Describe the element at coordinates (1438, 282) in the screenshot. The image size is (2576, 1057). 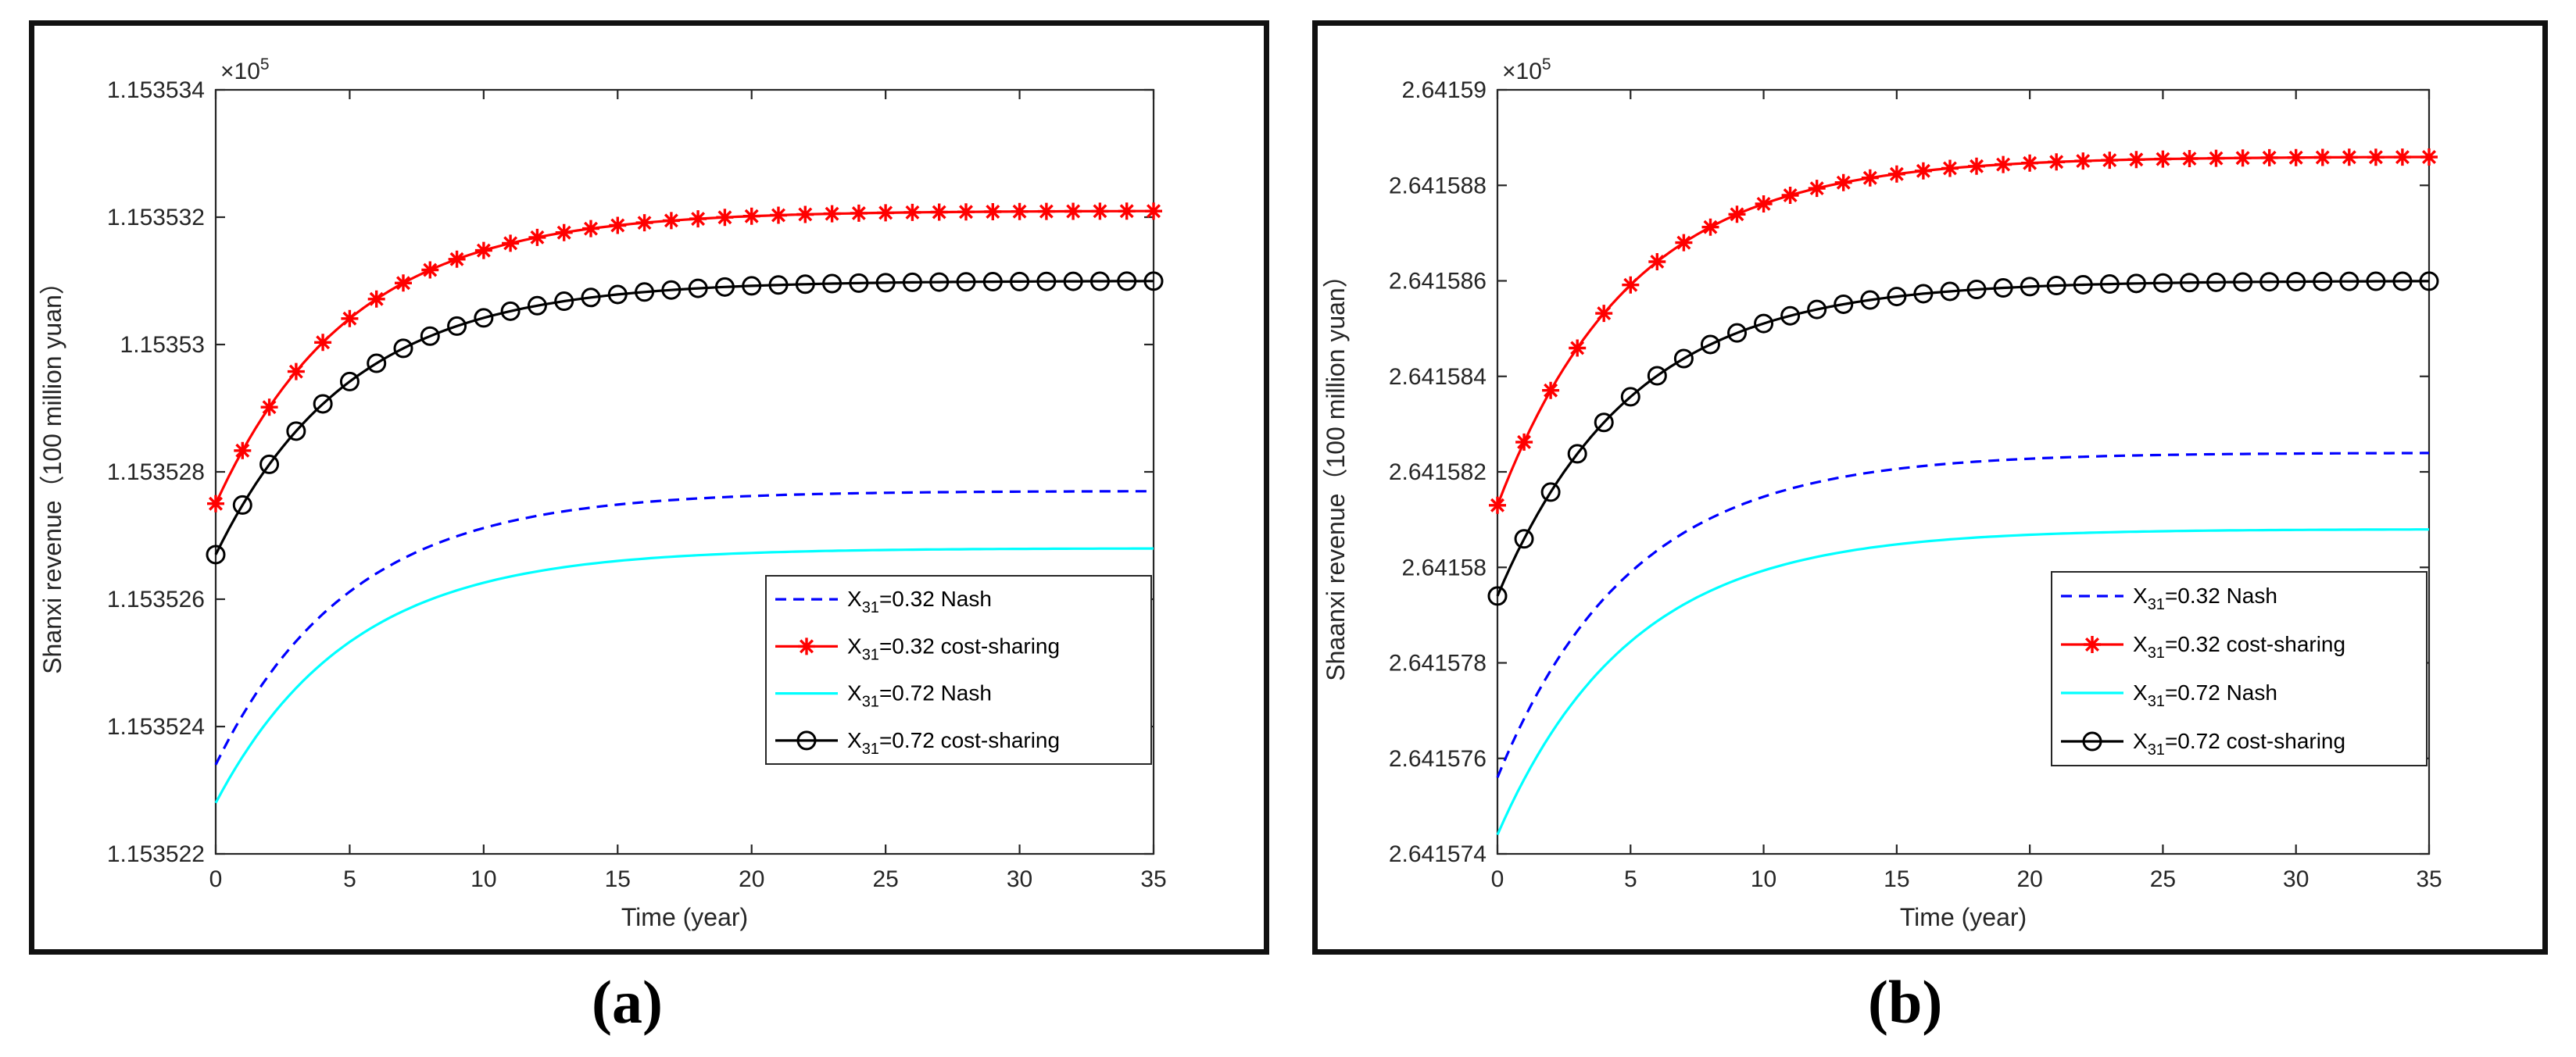
I see `y-tick-label: 2.641586` at that location.